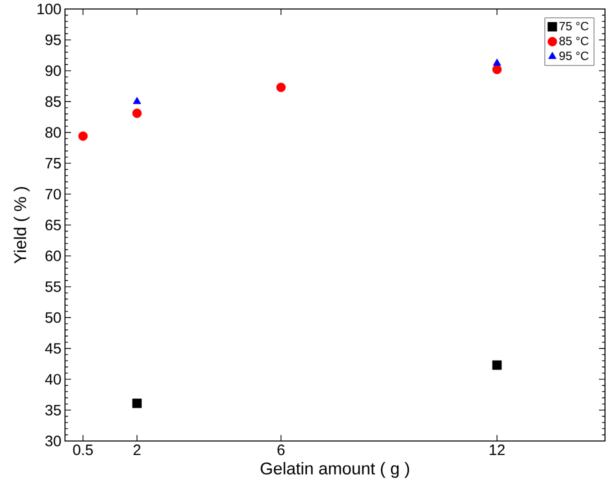 This screenshot has height=501, width=616. What do you see at coordinates (281, 450) in the screenshot?
I see `x-tick-label: 6` at bounding box center [281, 450].